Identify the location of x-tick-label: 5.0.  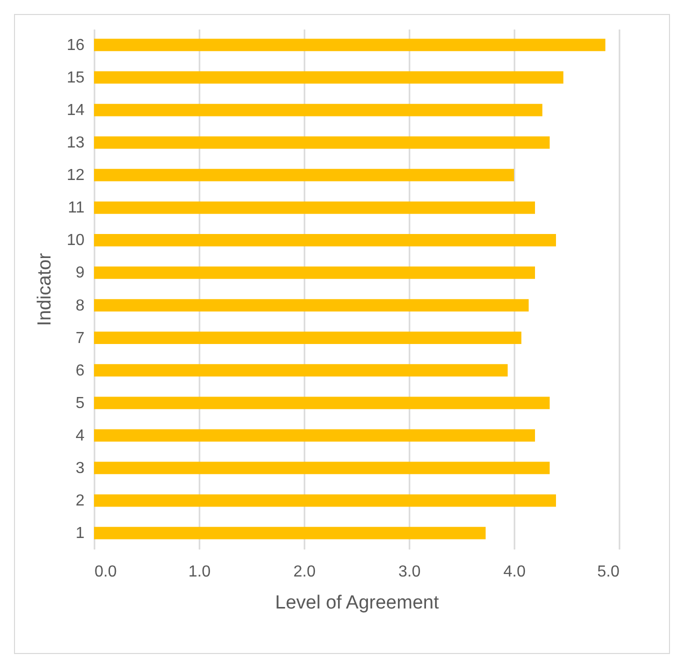
(608, 572).